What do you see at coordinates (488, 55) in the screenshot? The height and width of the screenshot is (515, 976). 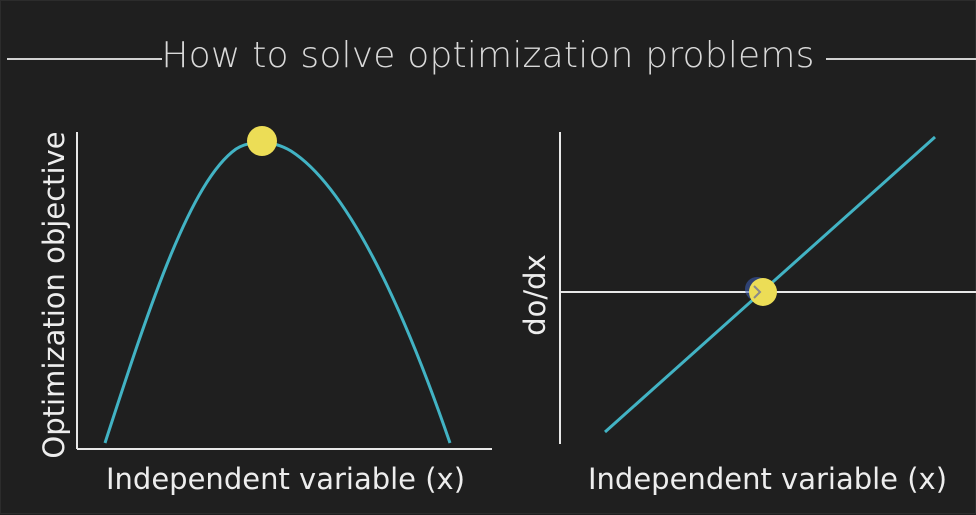 I see `slide-title: How to solve optimization problems` at bounding box center [488, 55].